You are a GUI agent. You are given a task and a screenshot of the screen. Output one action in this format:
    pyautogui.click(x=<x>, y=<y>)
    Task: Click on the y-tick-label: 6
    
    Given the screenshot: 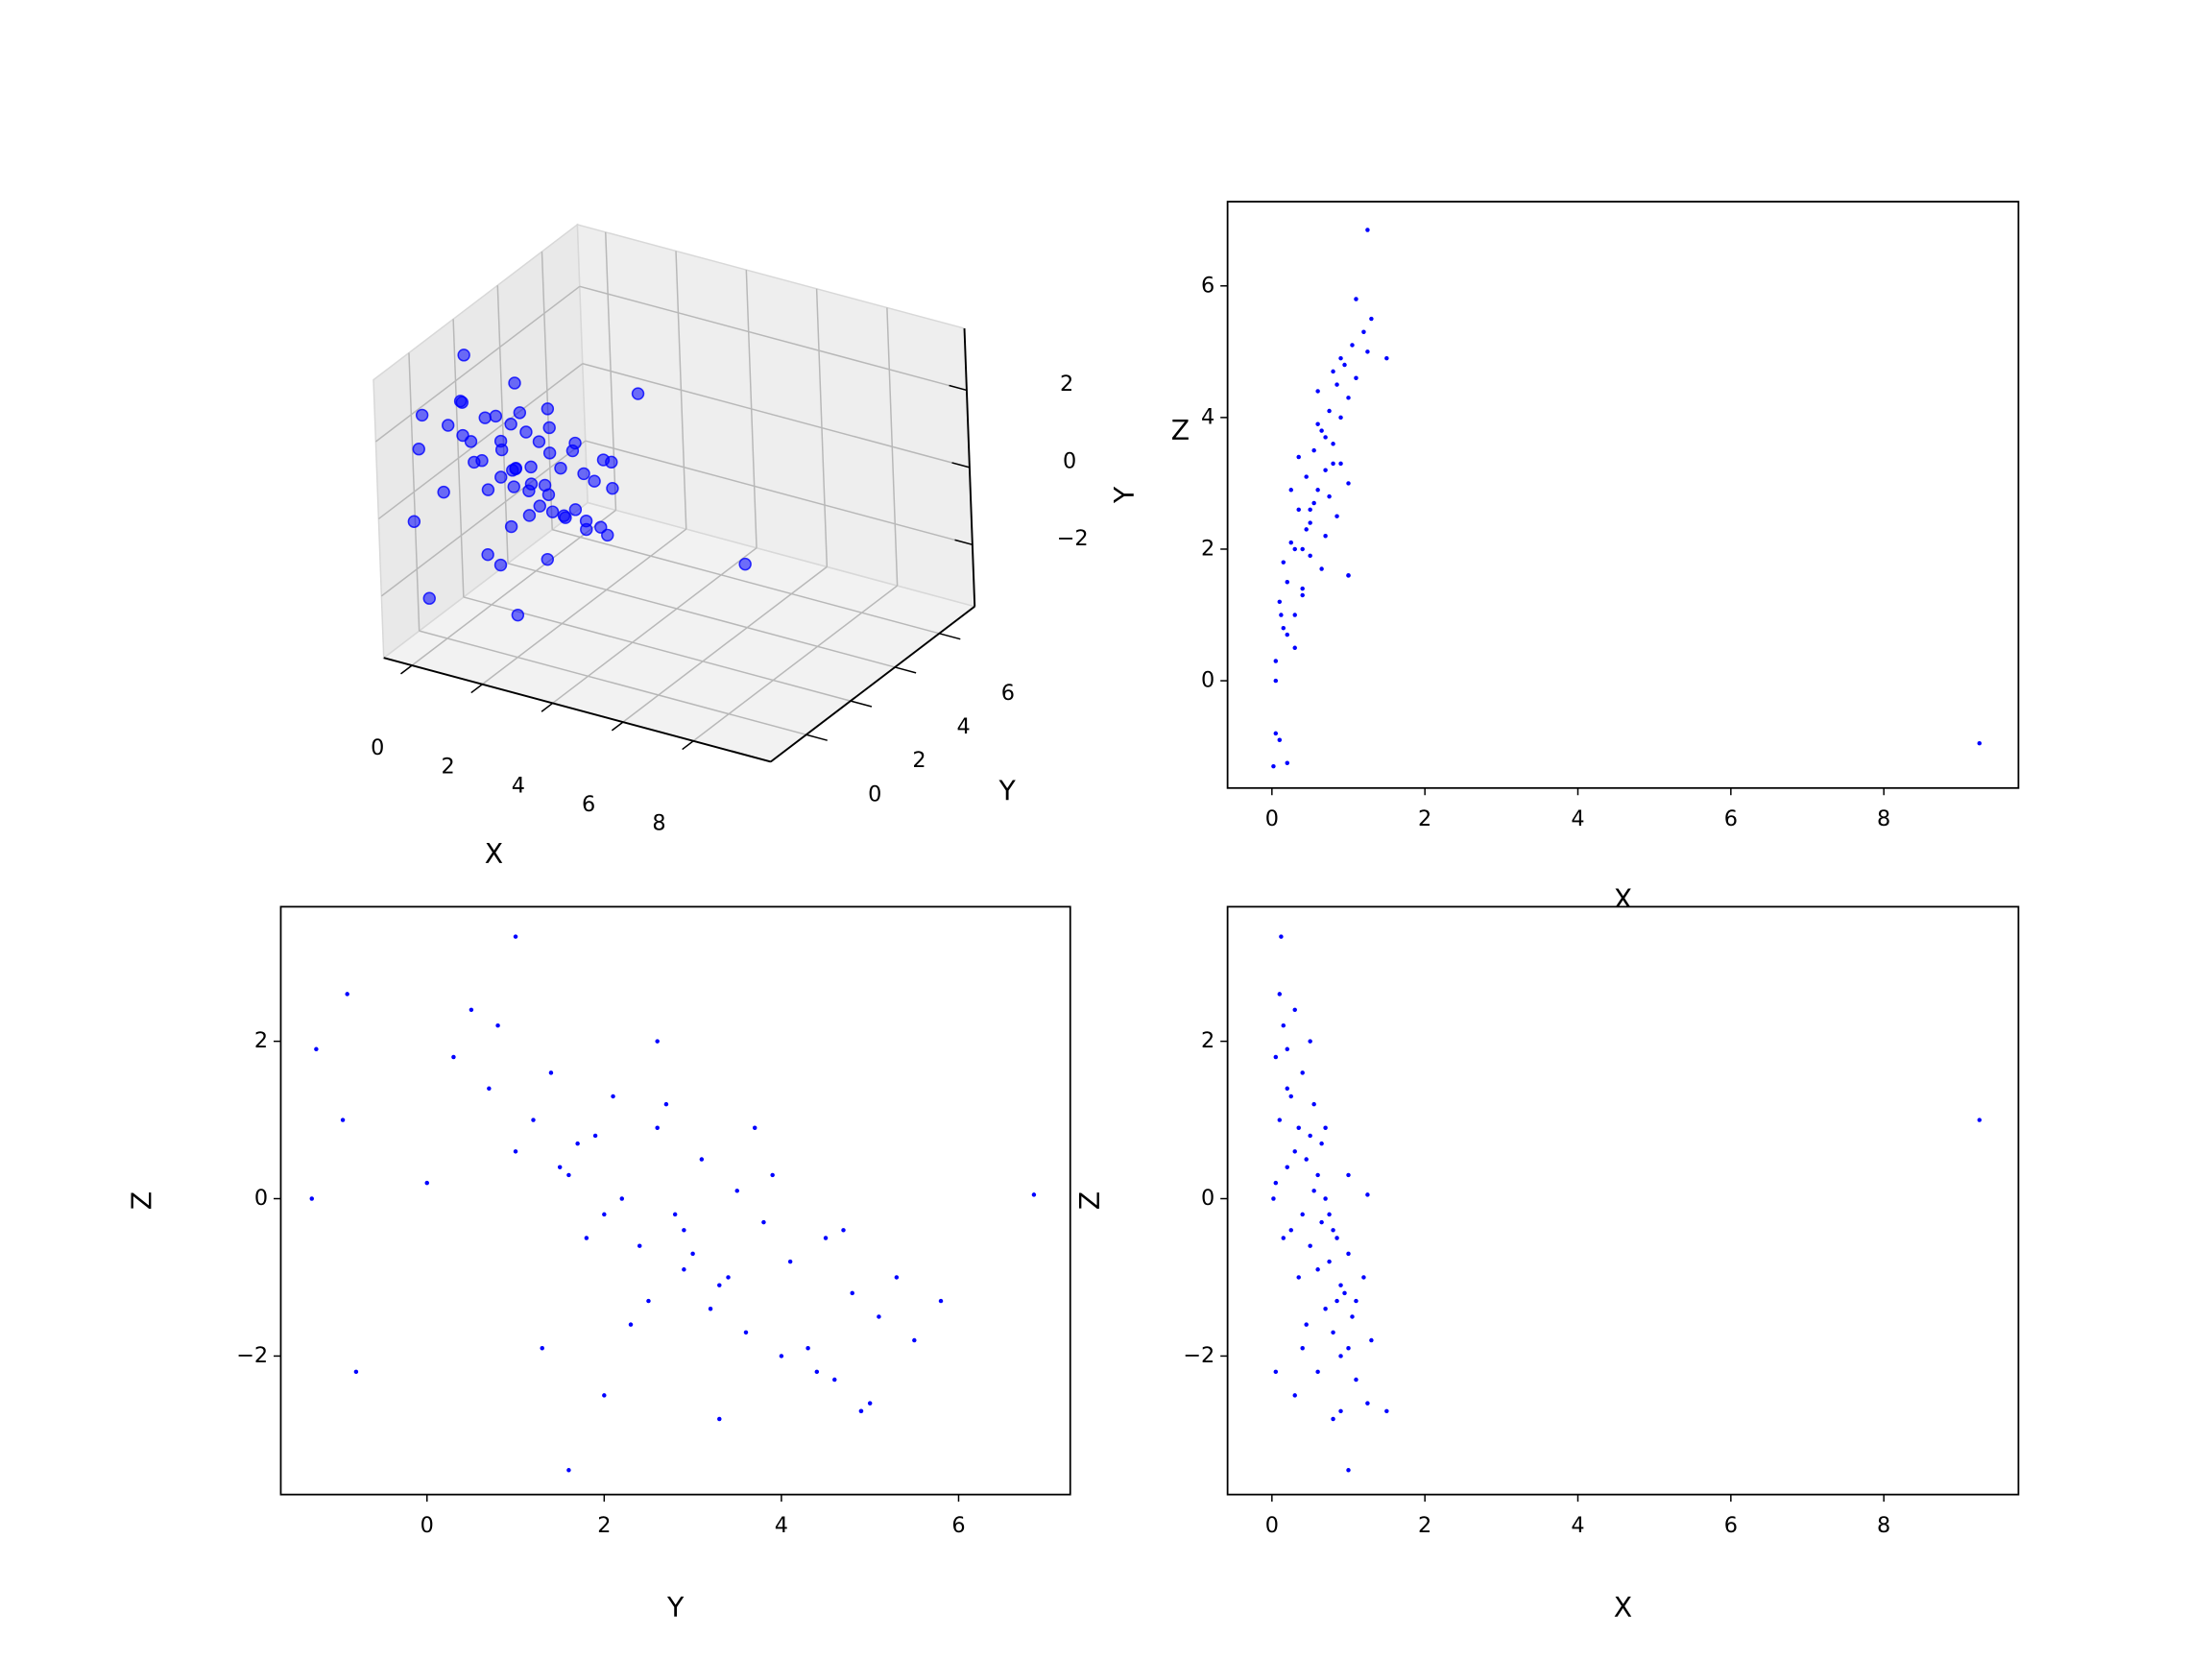 What is the action you would take?
    pyautogui.click(x=1207, y=285)
    